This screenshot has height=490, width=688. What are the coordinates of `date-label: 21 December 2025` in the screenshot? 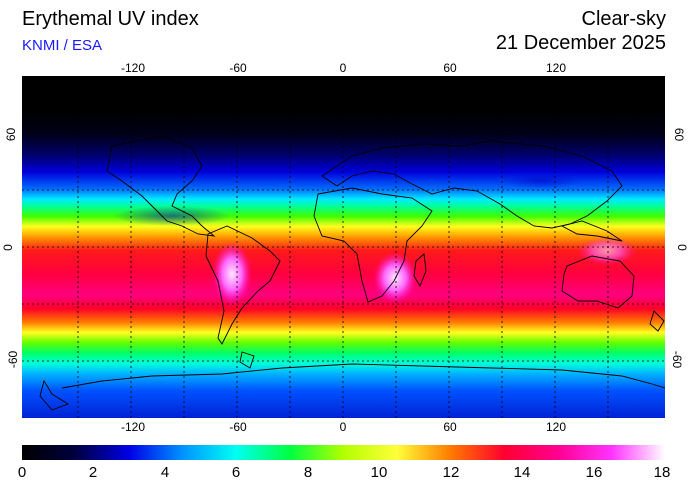 It's located at (580, 43).